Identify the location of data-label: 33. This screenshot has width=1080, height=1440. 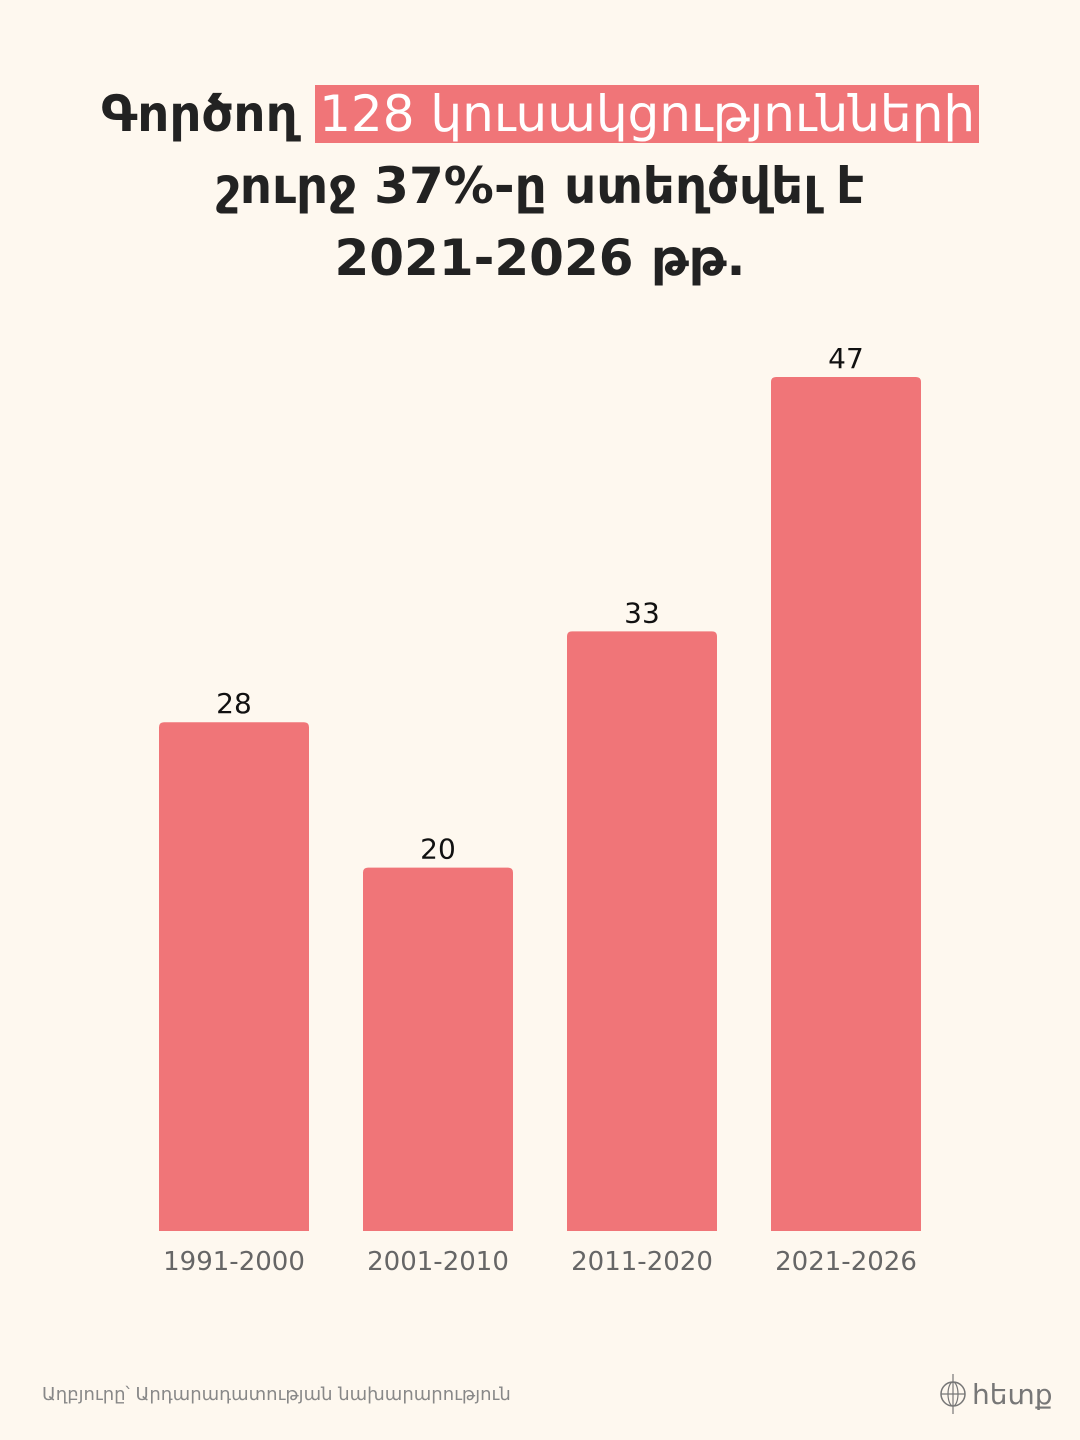
(642, 612).